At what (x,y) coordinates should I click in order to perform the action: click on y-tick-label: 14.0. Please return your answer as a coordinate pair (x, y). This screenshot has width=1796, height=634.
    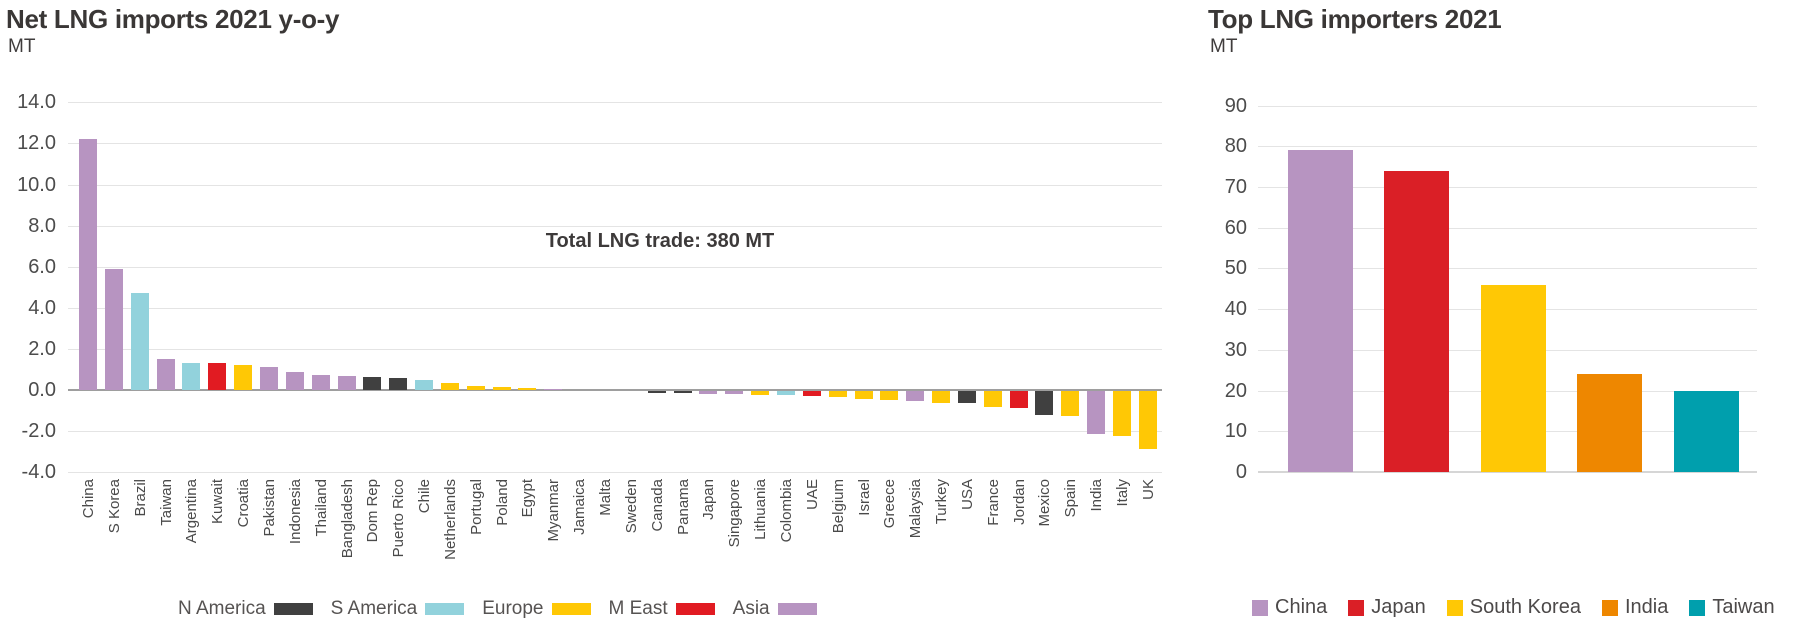
    Looking at the image, I should click on (36, 102).